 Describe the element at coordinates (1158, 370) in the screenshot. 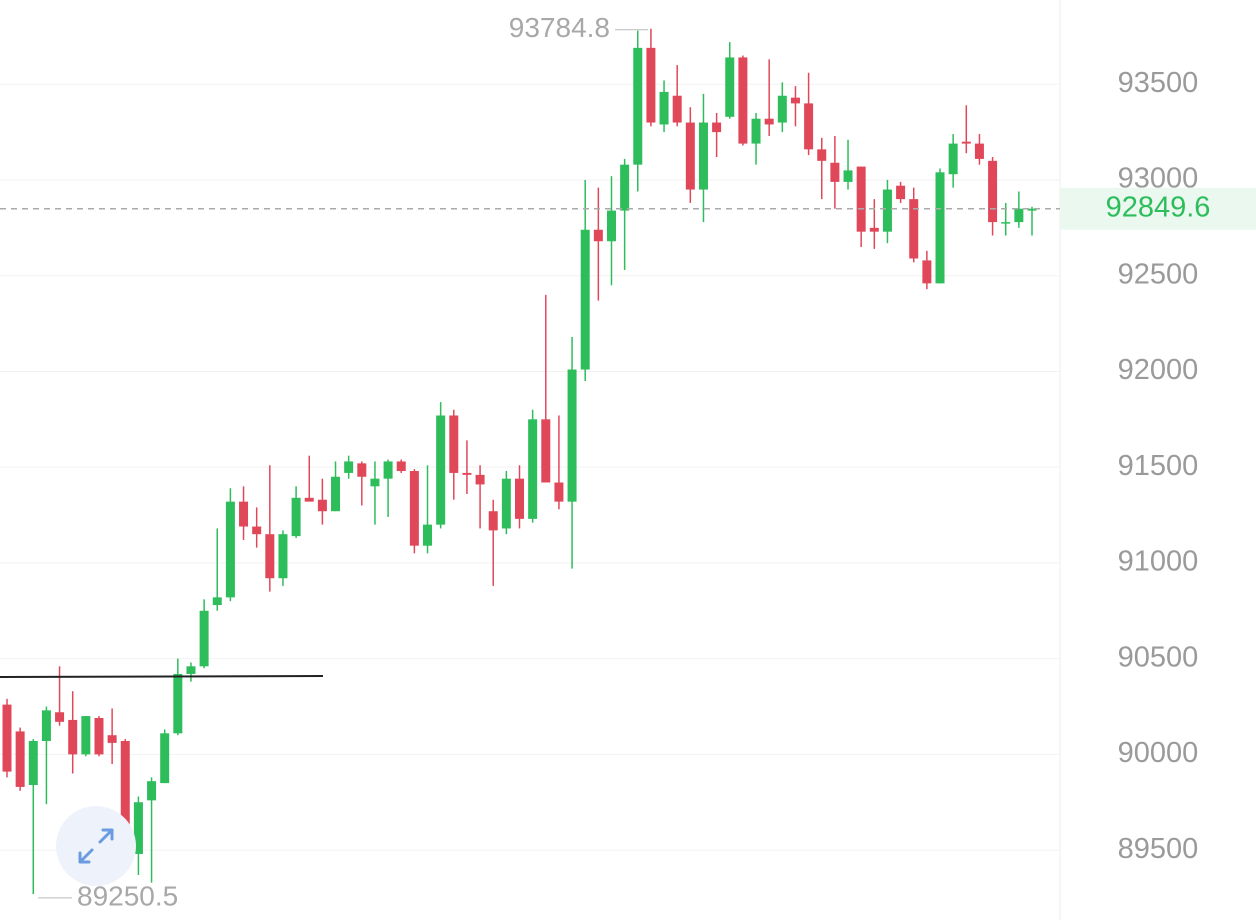

I see `y-tick-label: 92000` at that location.